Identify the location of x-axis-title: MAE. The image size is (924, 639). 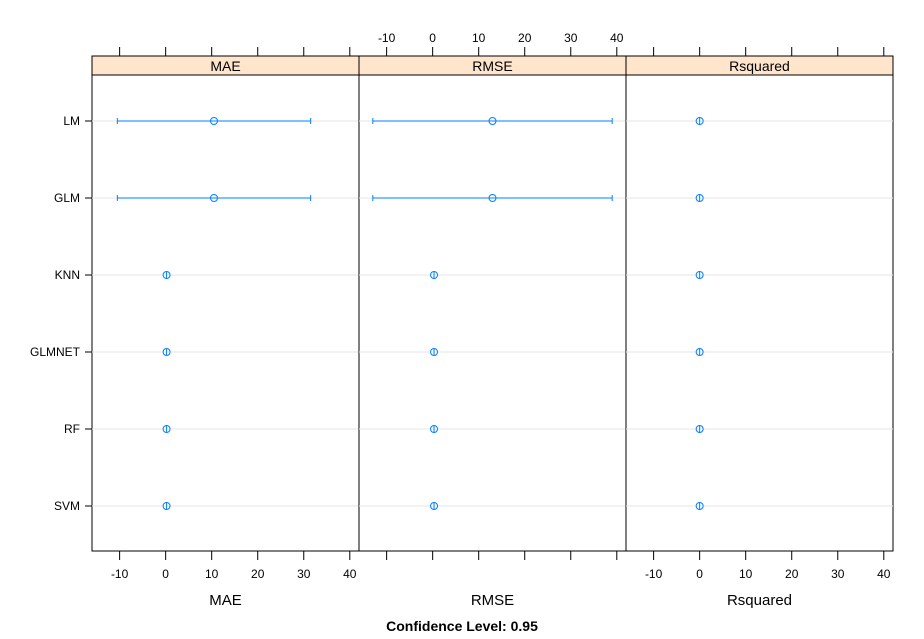
(225, 600).